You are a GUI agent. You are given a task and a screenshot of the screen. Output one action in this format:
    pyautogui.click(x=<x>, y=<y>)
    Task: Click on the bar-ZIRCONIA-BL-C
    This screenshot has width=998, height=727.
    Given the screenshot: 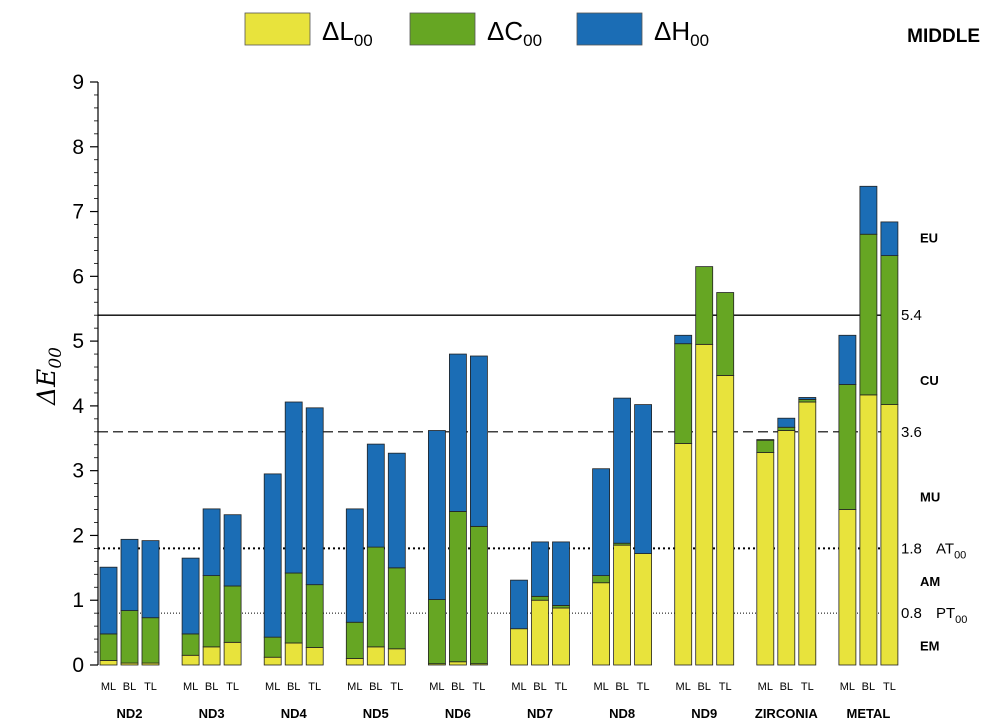 What is the action you would take?
    pyautogui.click(x=786, y=428)
    